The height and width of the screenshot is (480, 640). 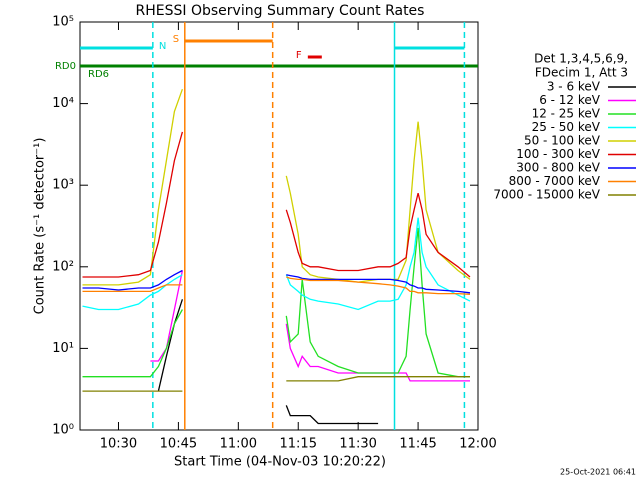 I want to click on x-tick-label: 12:00, so click(x=477, y=444).